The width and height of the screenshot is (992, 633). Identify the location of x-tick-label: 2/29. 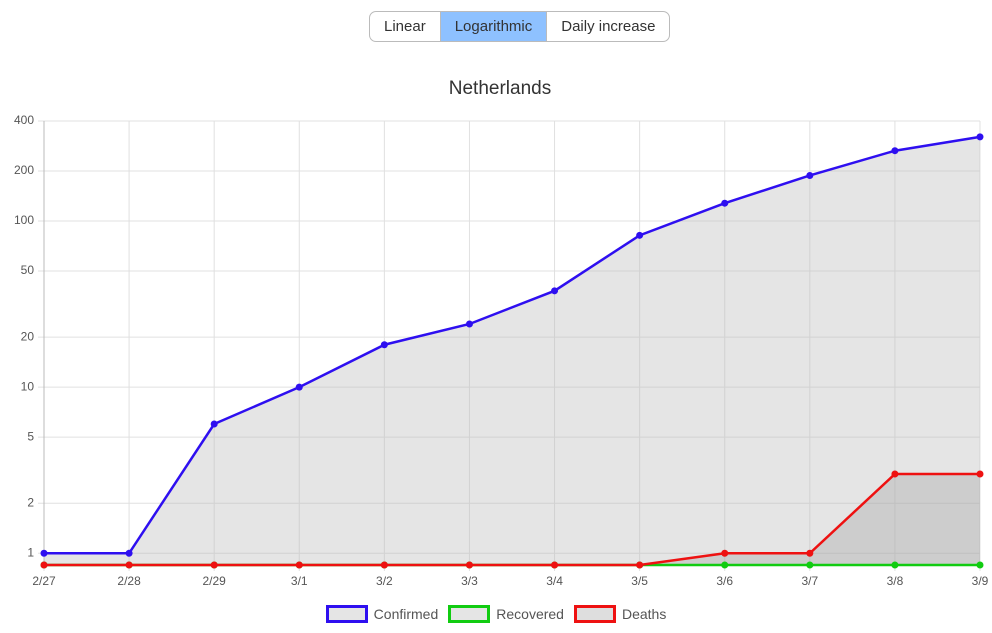
(215, 581).